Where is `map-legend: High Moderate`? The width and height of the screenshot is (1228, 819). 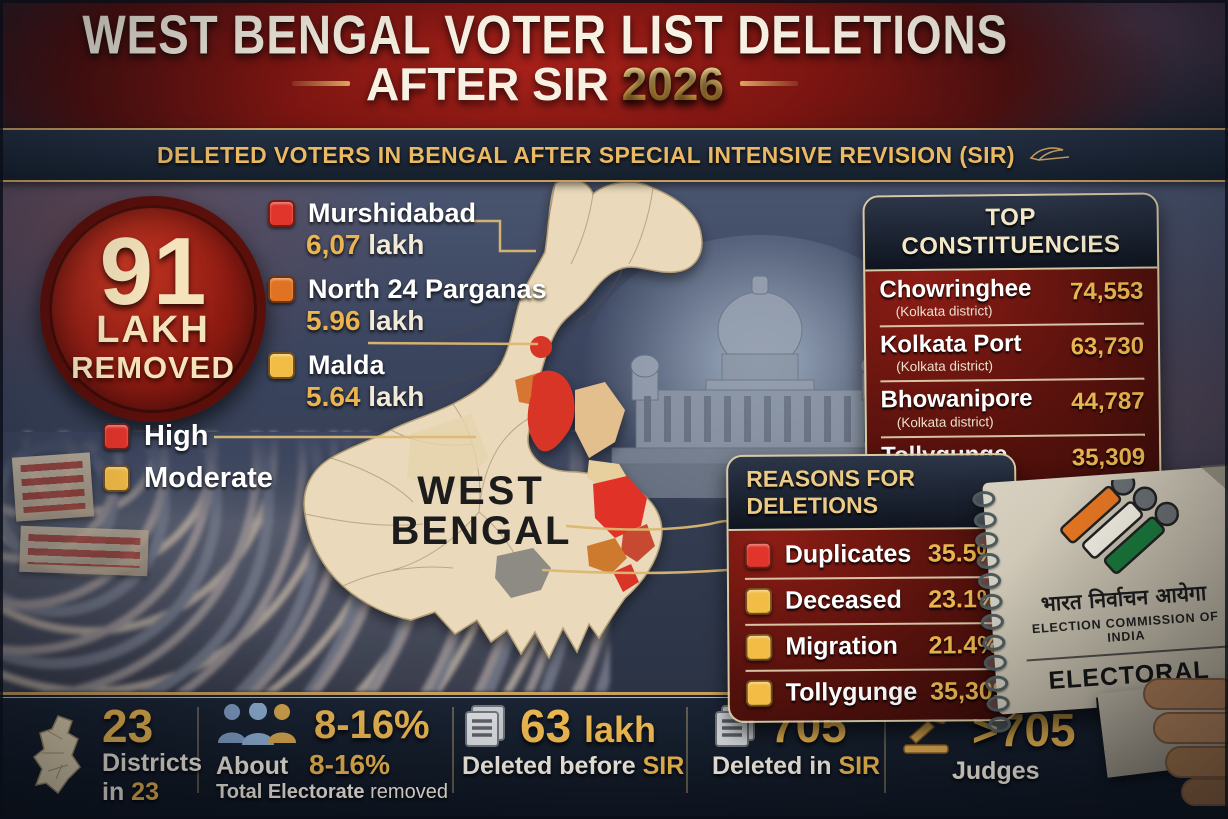
map-legend: High Moderate is located at coordinates (188, 462).